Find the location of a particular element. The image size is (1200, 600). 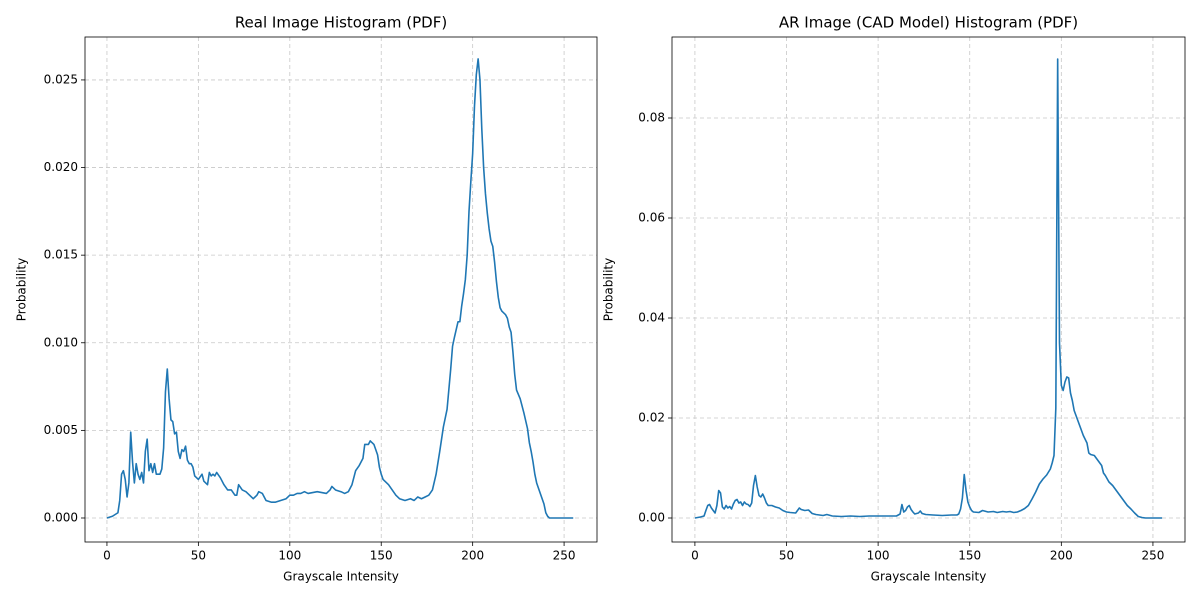

y-tick-label: 0.00 is located at coordinates (651, 518).